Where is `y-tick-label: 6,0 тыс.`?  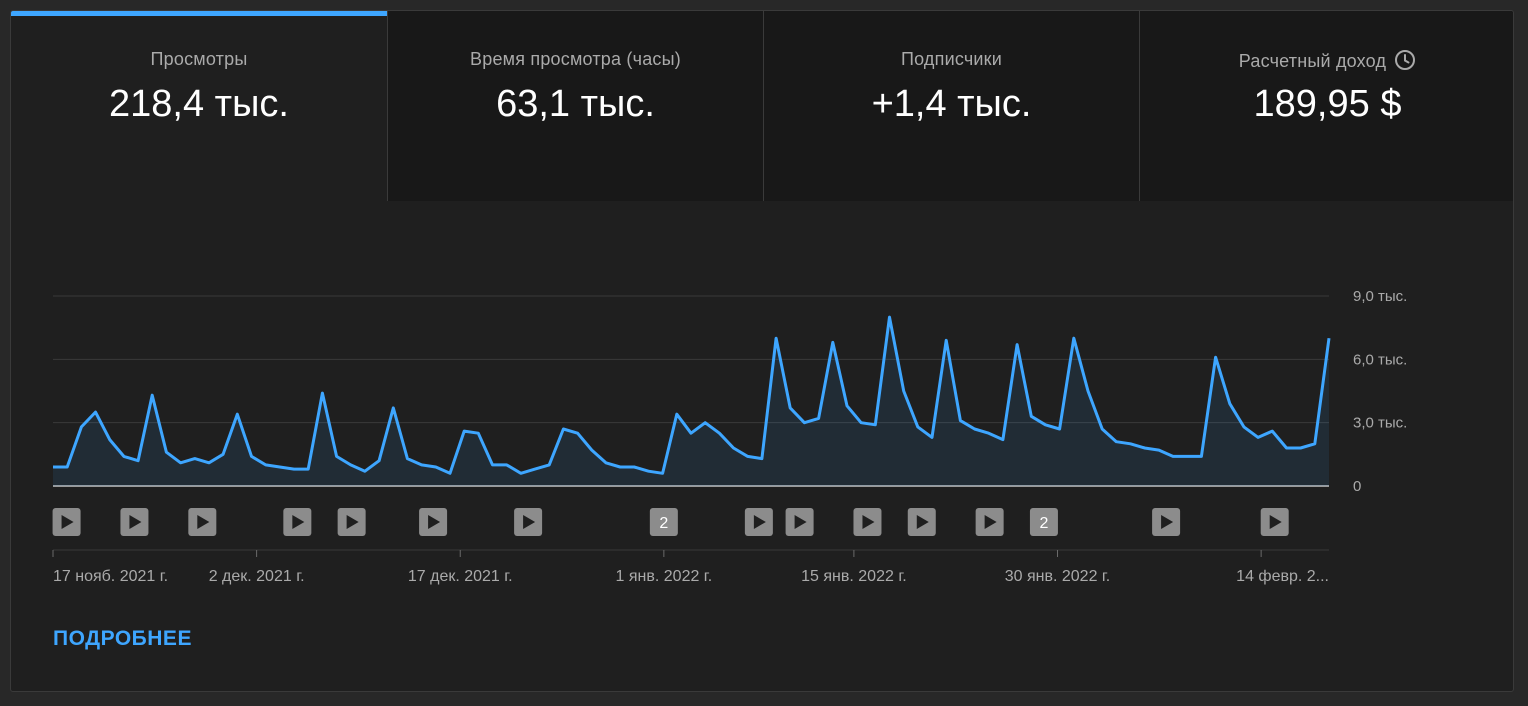 y-tick-label: 6,0 тыс. is located at coordinates (1380, 359).